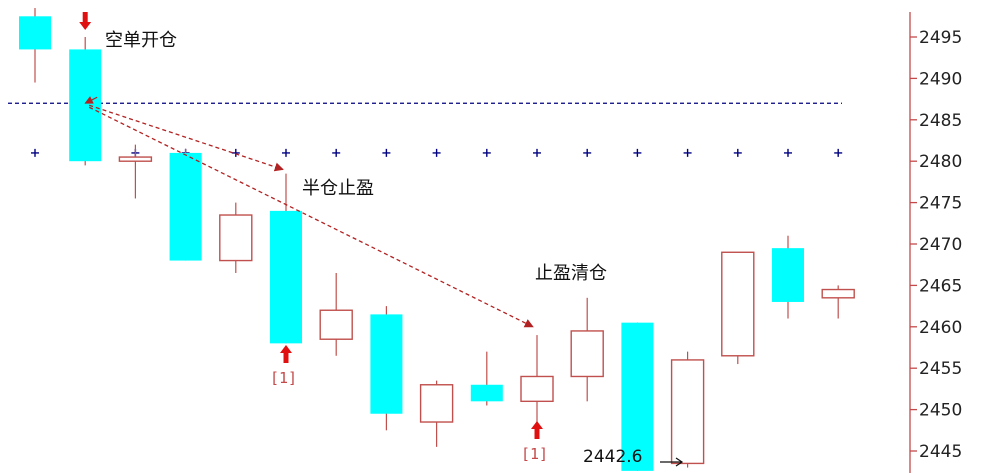 Image resolution: width=985 pixels, height=473 pixels. I want to click on y-tick-label: 2490, so click(940, 79).